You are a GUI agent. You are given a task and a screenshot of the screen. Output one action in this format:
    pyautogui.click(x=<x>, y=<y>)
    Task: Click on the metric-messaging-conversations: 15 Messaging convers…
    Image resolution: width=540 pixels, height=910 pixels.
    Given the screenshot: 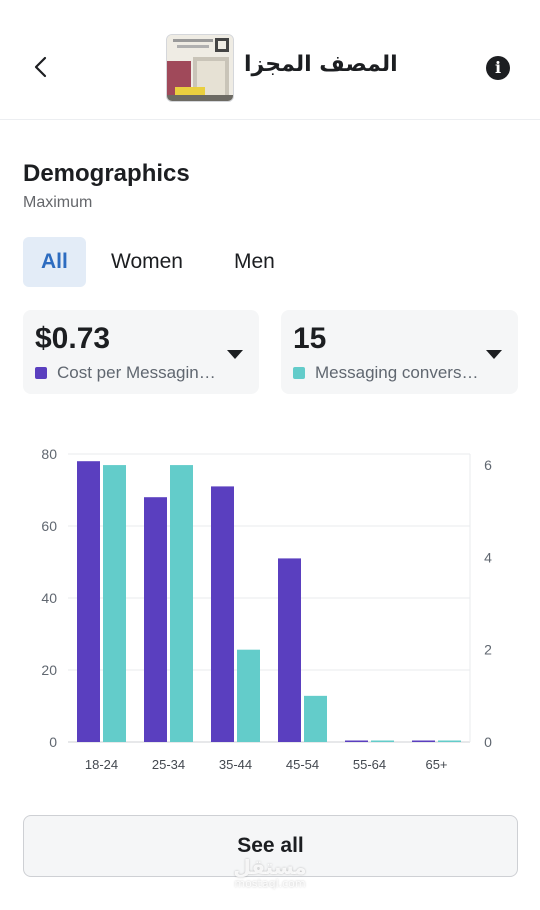 What is the action you would take?
    pyautogui.click(x=399, y=352)
    